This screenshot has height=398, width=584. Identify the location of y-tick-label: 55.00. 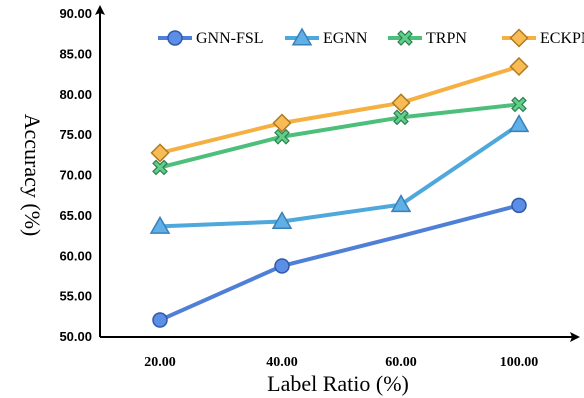
(75, 296).